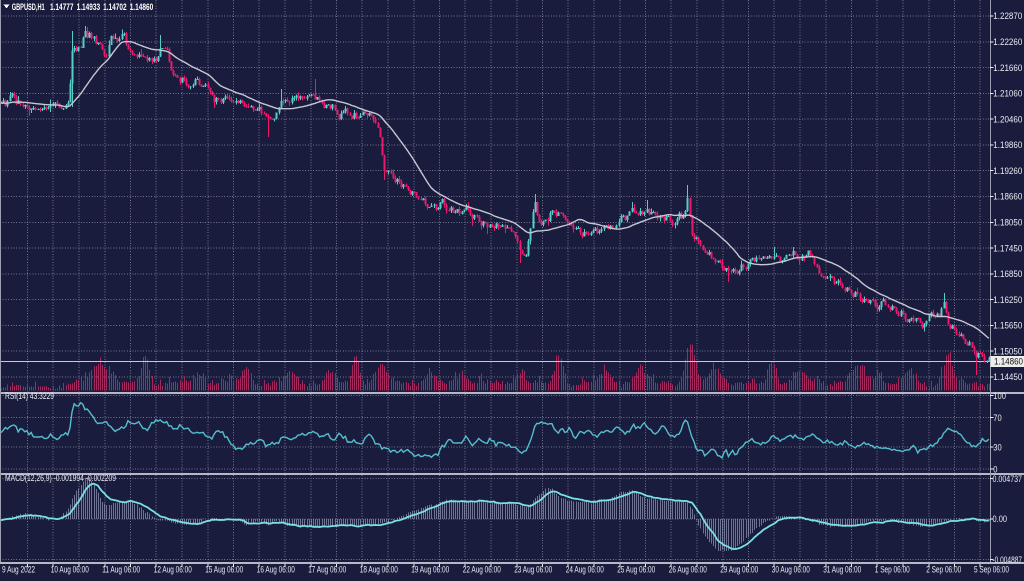  I want to click on svg-text: 5 Sep 06:00, so click(991, 570).